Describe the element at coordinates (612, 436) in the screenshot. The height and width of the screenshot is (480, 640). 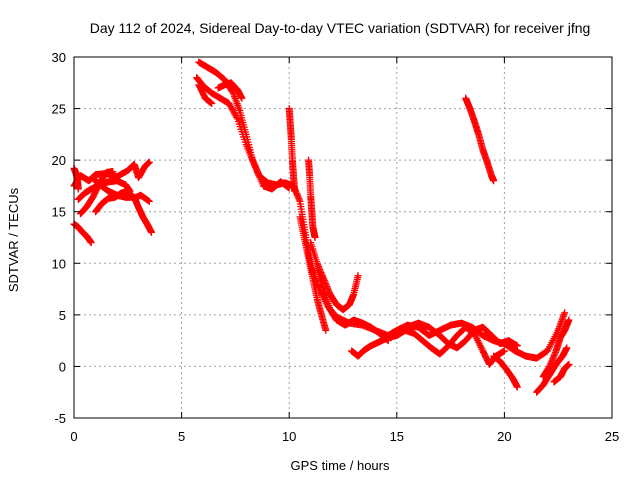
I see `x-tick-label: 25` at that location.